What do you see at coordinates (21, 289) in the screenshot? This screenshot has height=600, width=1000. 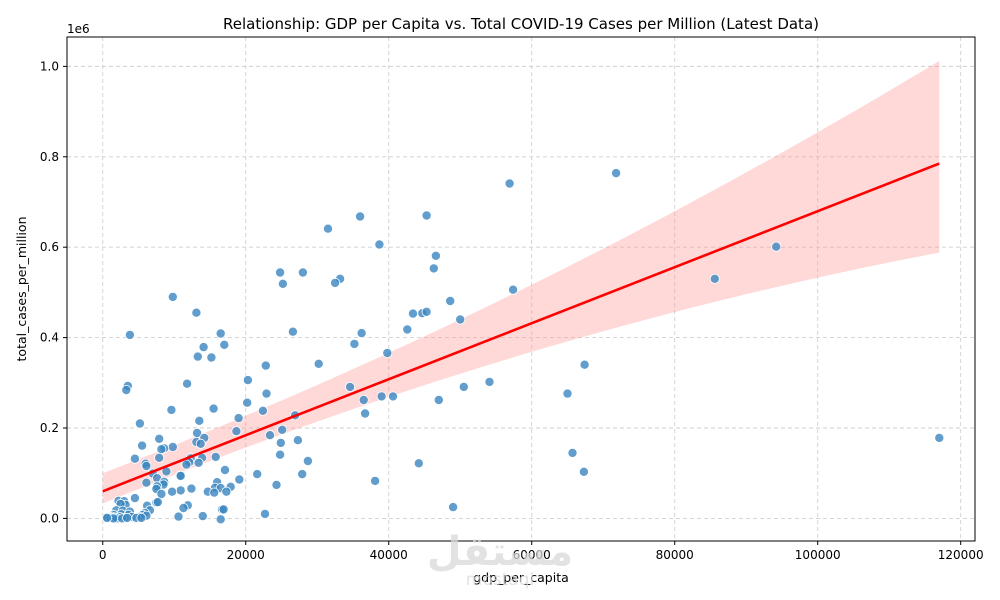 I see `y-axis-label: total_cases_per_million` at bounding box center [21, 289].